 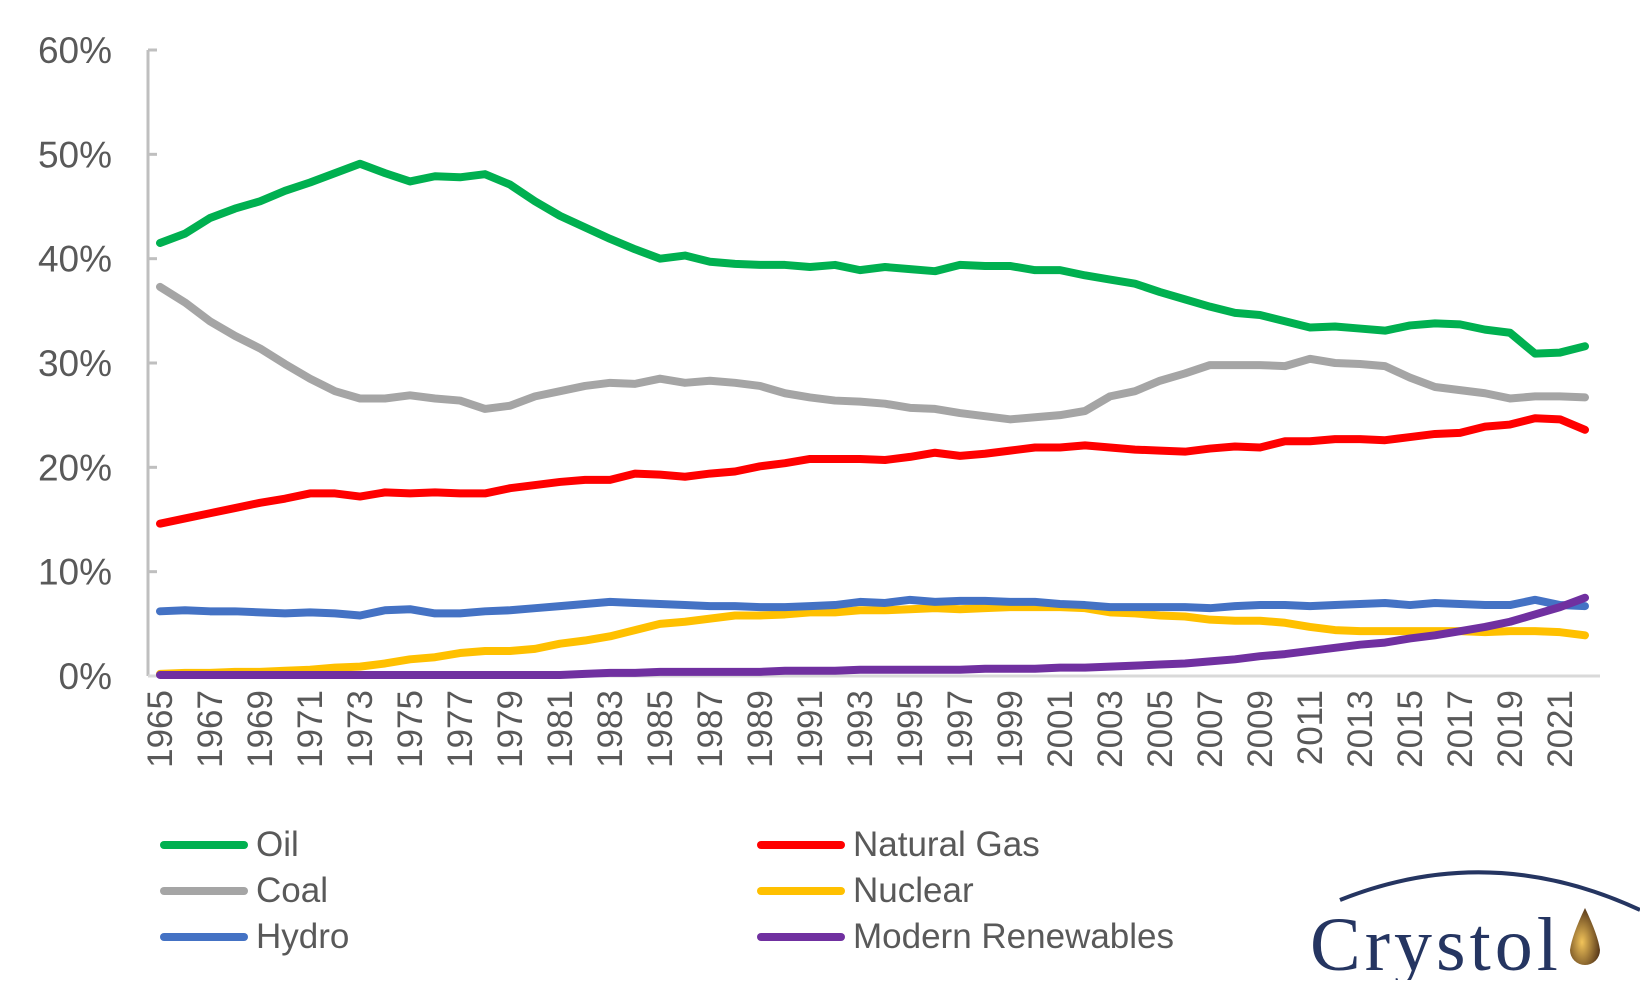 I want to click on x-tick-label: 2003, so click(x=1110, y=729).